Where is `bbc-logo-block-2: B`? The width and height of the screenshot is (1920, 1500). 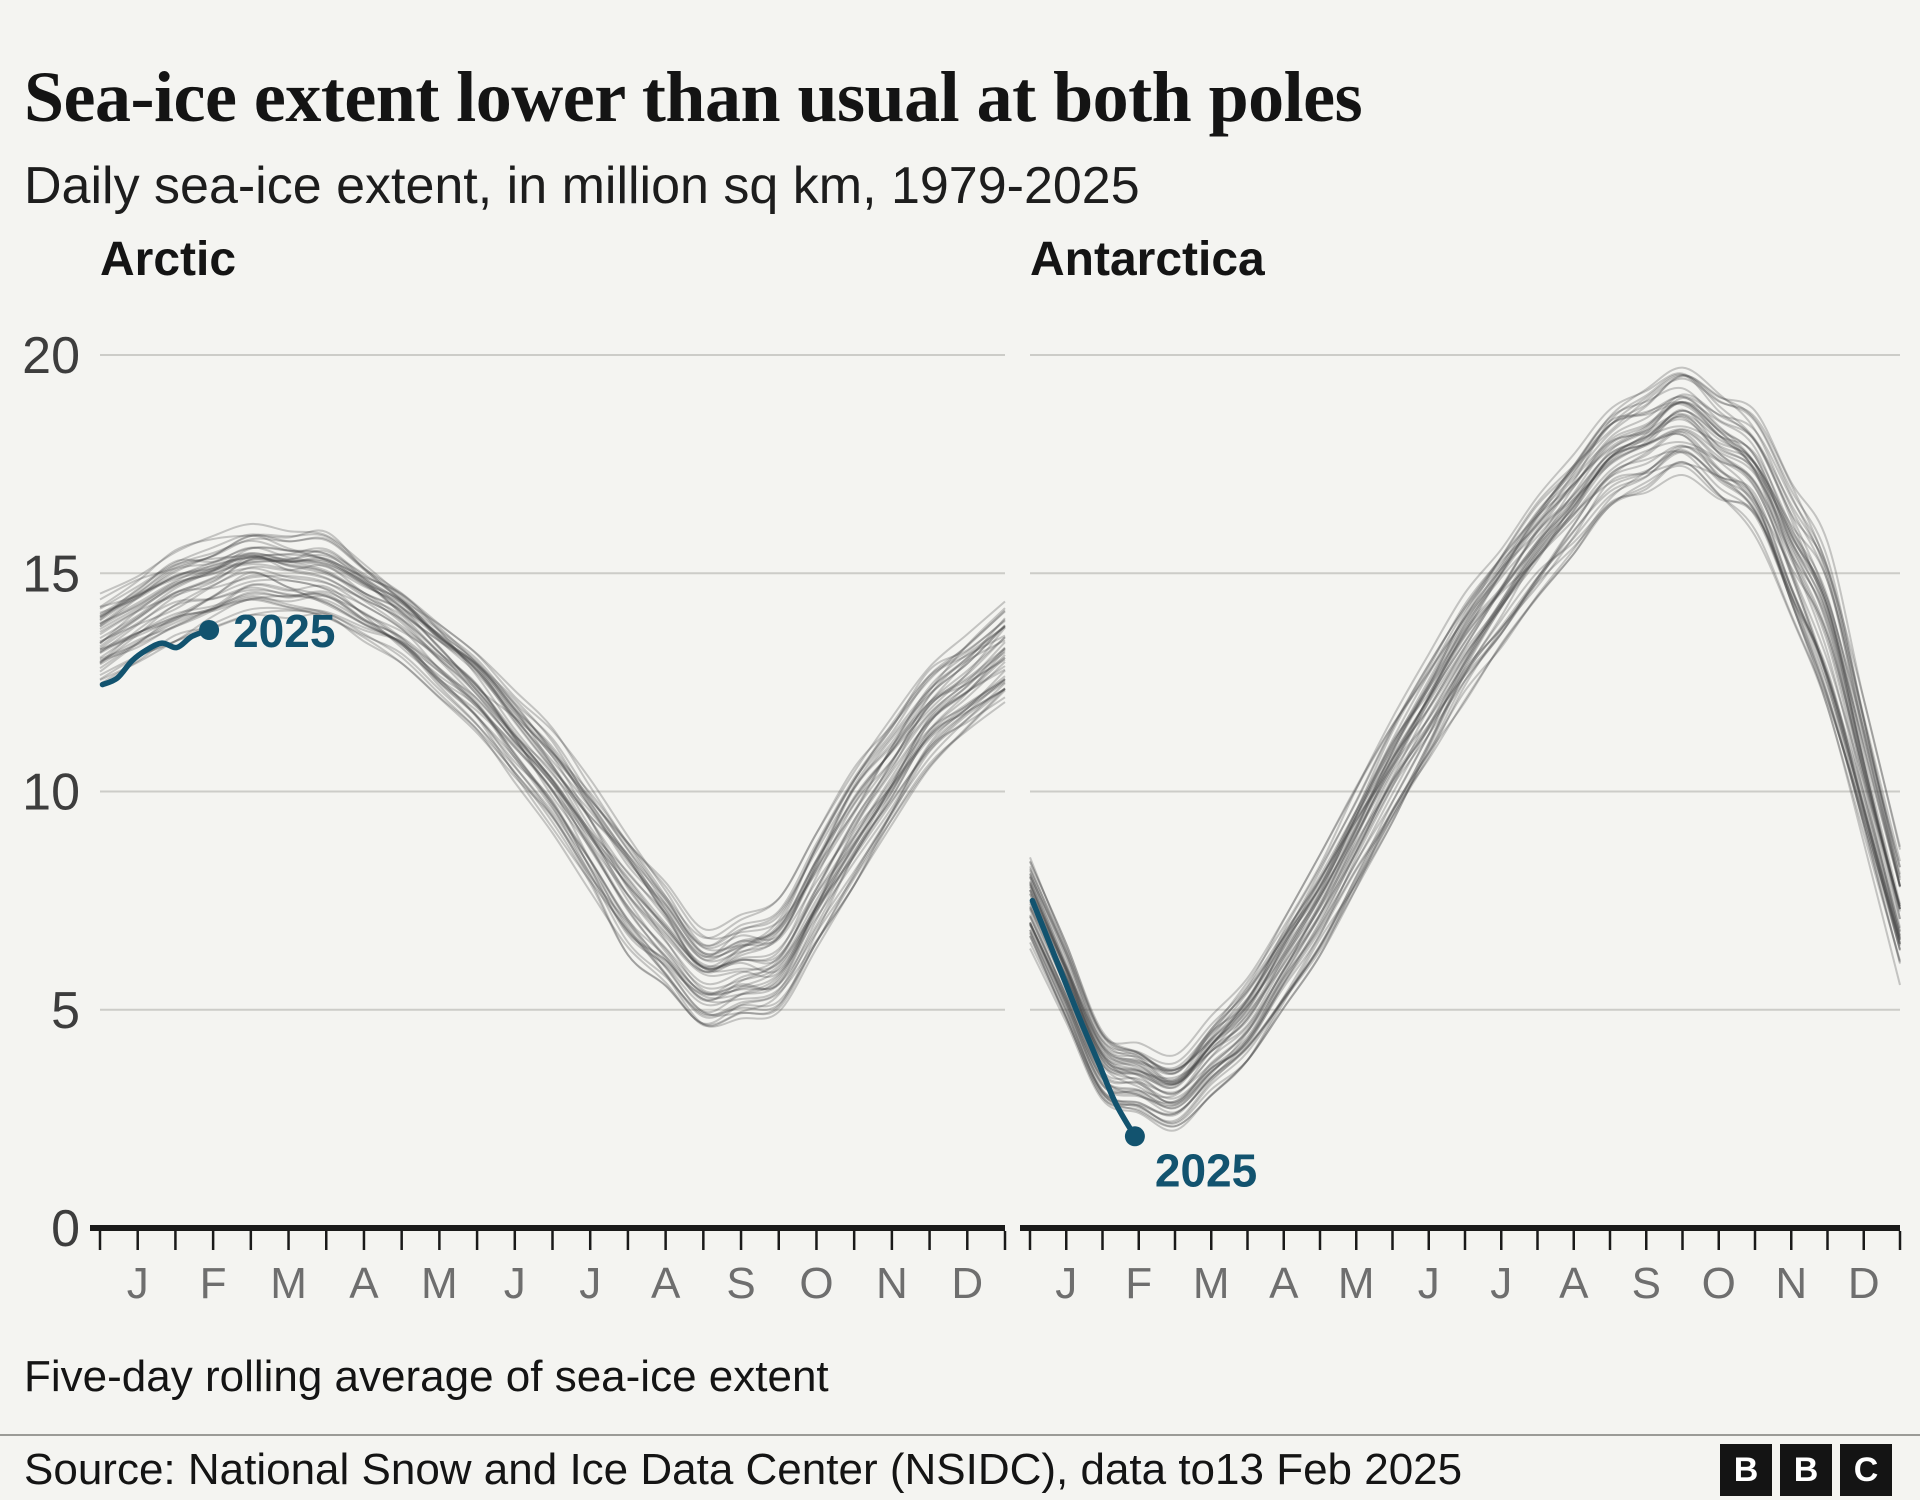
bbc-logo-block-2: B is located at coordinates (1806, 1470).